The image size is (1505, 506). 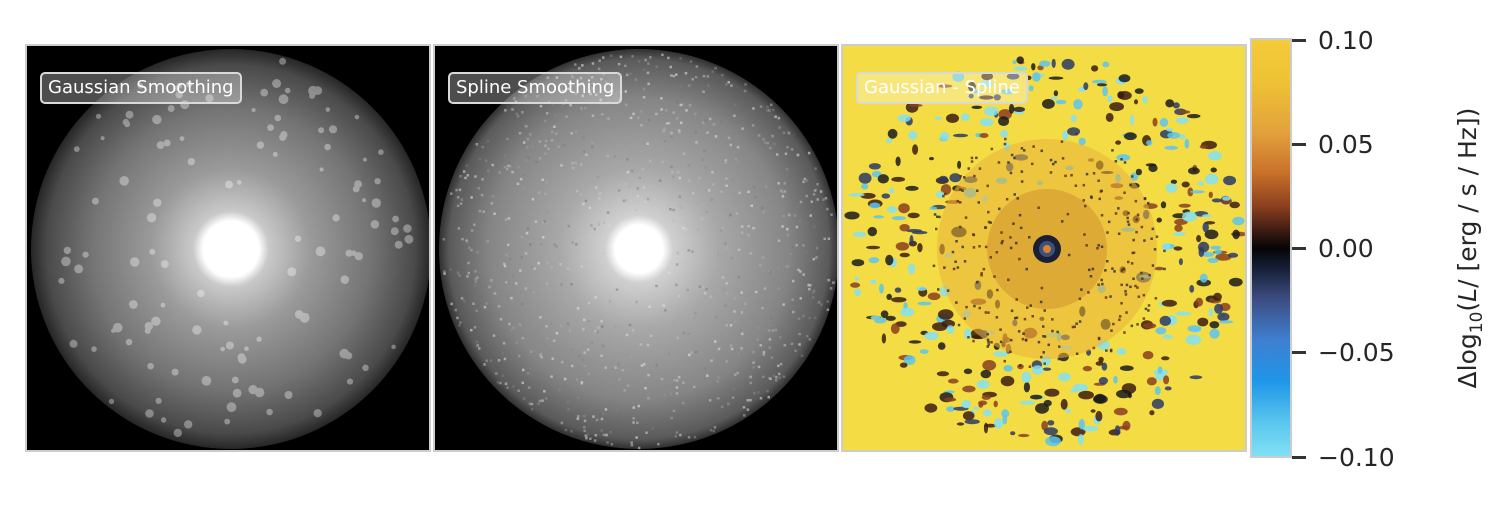 What do you see at coordinates (1299, 352) in the screenshot?
I see `colorbar-tick` at bounding box center [1299, 352].